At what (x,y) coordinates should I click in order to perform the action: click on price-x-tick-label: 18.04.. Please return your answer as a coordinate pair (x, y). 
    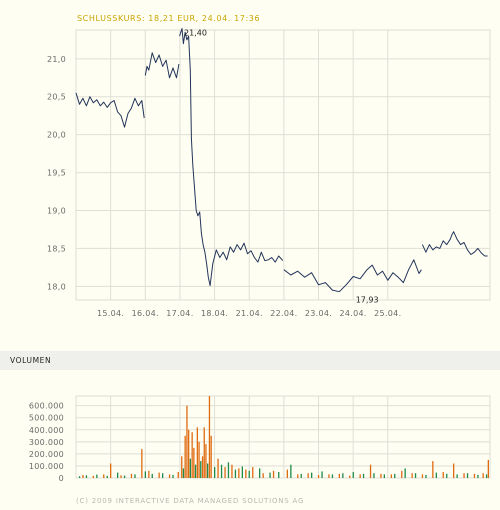
    Looking at the image, I should click on (214, 313).